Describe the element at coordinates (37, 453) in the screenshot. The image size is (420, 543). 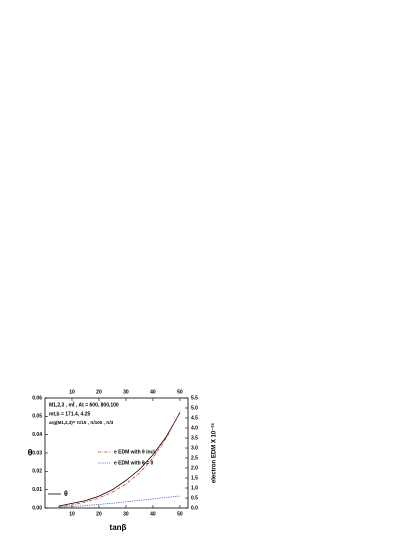
I see `y-tick-label: 0.03` at that location.